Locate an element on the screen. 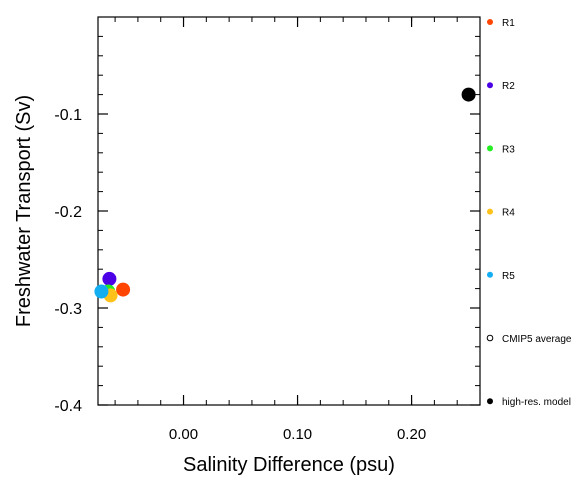  y-tick-label: -0.1 is located at coordinates (68, 115).